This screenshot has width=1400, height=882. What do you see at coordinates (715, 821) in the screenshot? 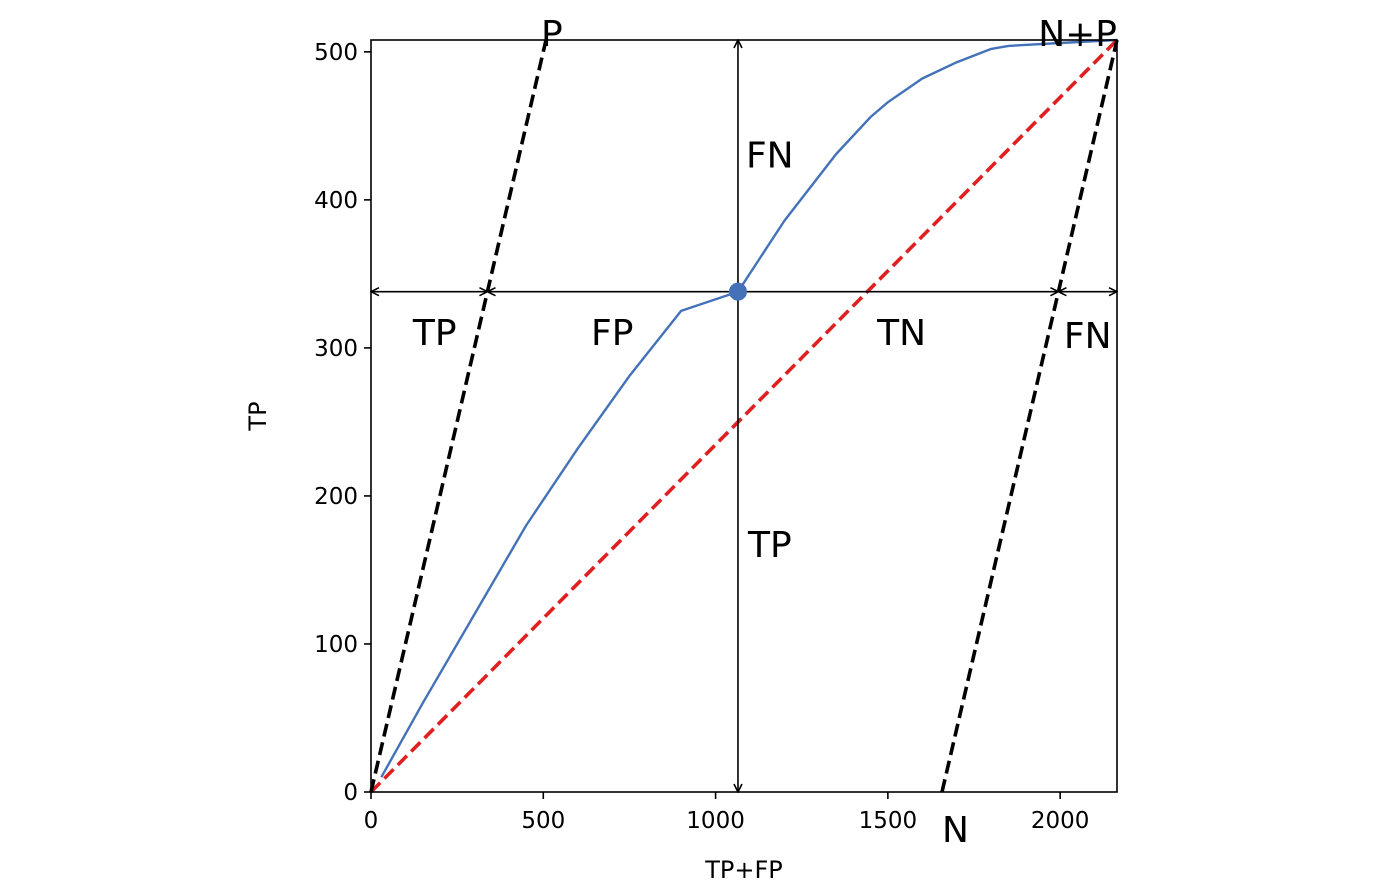
I see `x-tick-label-2: 1000` at bounding box center [715, 821].